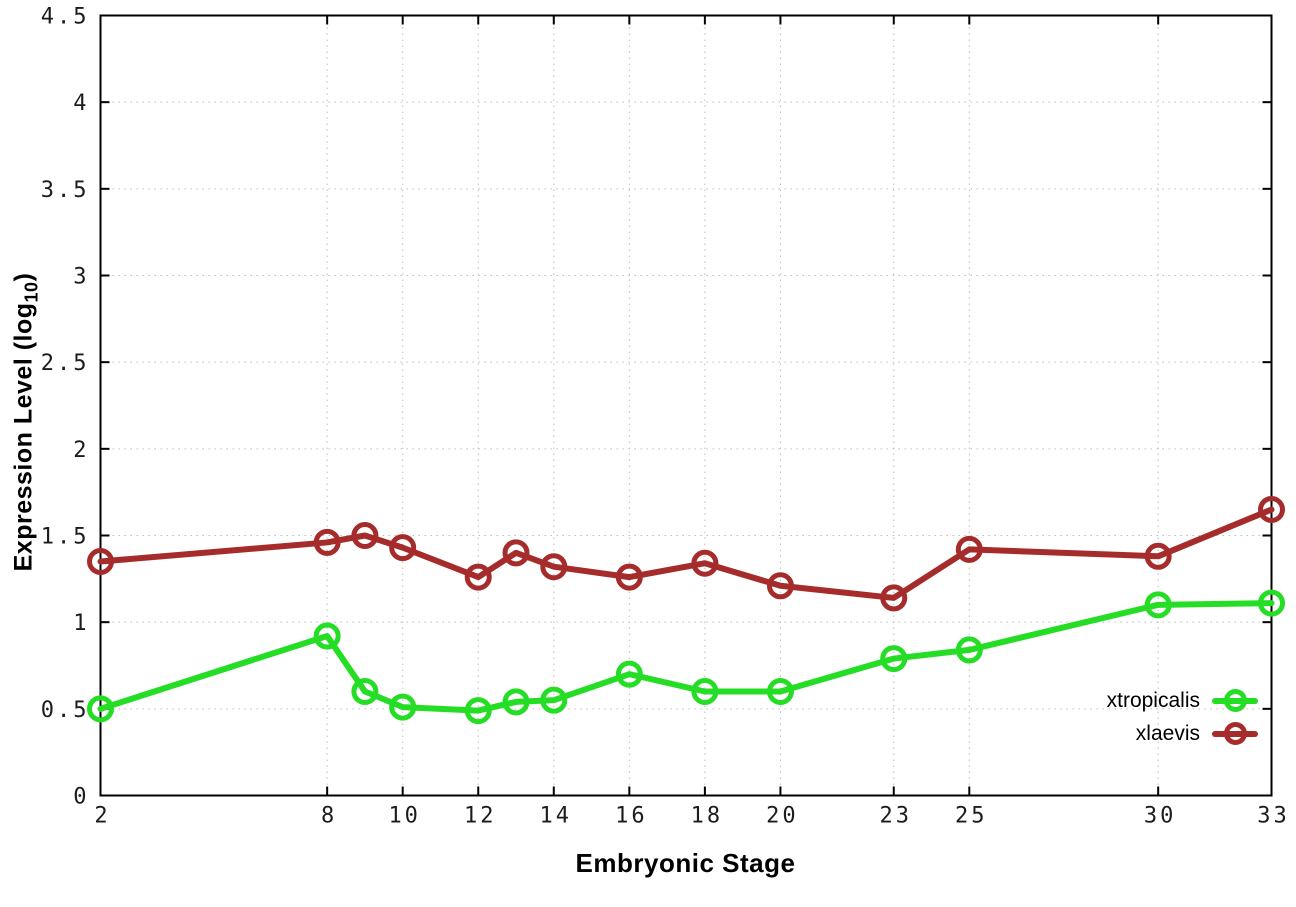 The width and height of the screenshot is (1296, 907). What do you see at coordinates (23, 277) in the screenshot?
I see `y-axis-title-suffix: )` at bounding box center [23, 277].